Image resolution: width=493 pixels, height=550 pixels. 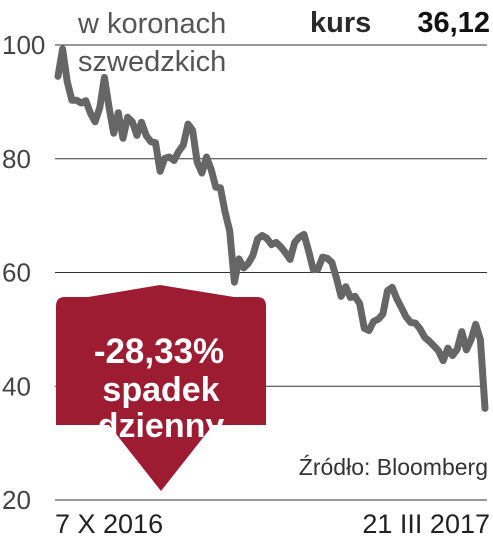 I want to click on callout-line-1: spadek, so click(x=160, y=390).